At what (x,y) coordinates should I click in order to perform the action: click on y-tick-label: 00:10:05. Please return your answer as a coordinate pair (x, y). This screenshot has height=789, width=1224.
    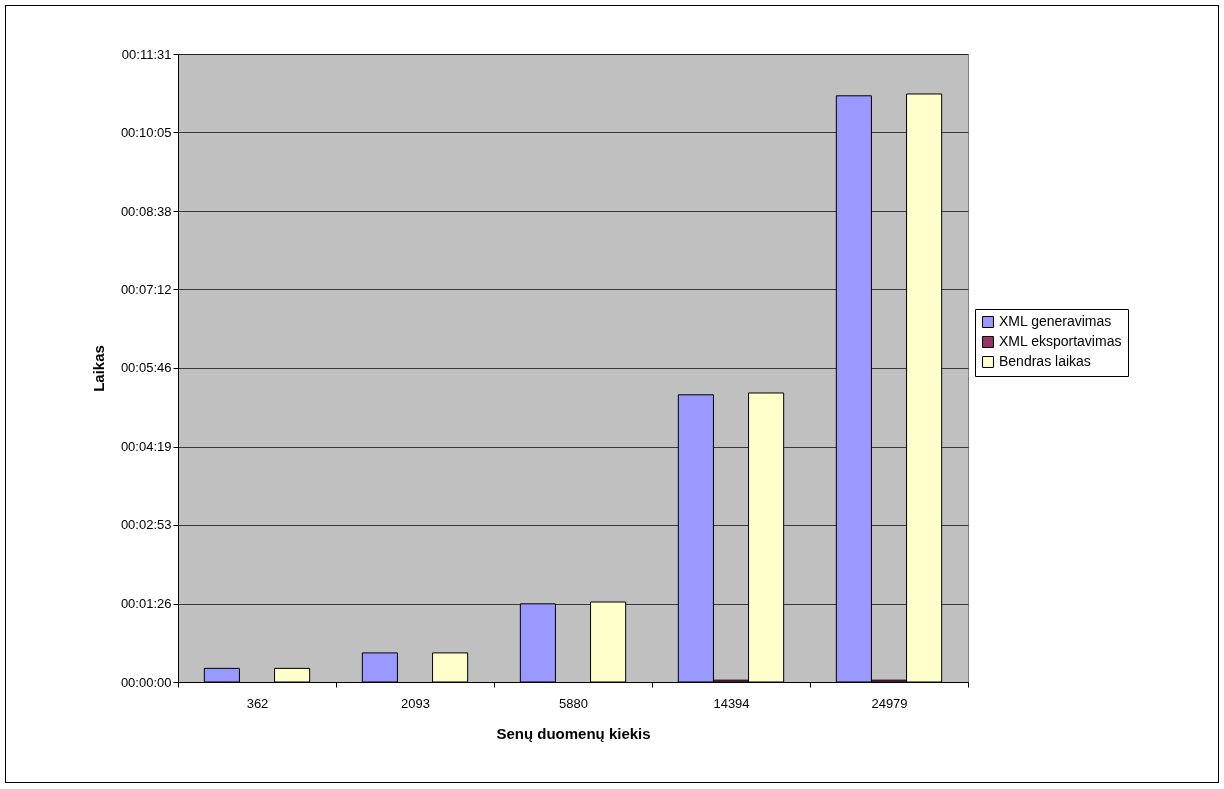
    Looking at the image, I should click on (146, 132).